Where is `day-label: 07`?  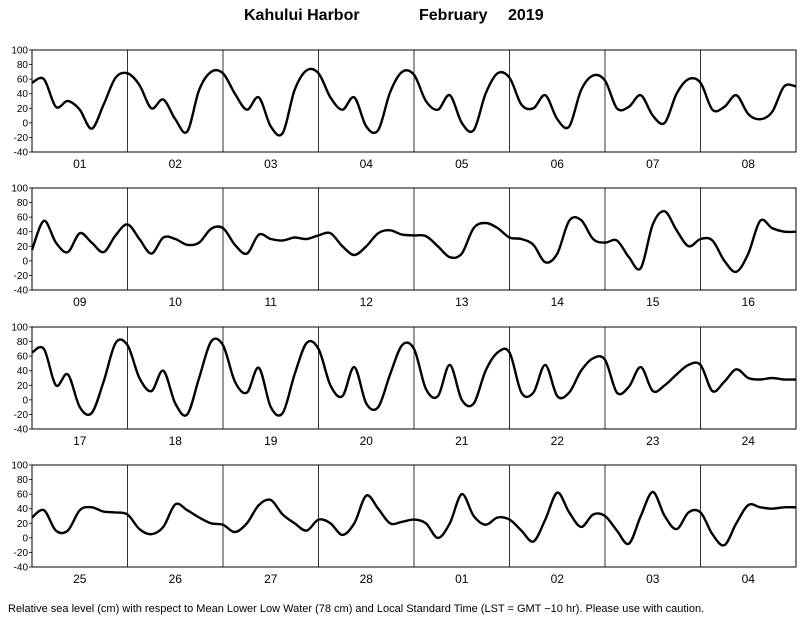
day-label: 07 is located at coordinates (653, 164).